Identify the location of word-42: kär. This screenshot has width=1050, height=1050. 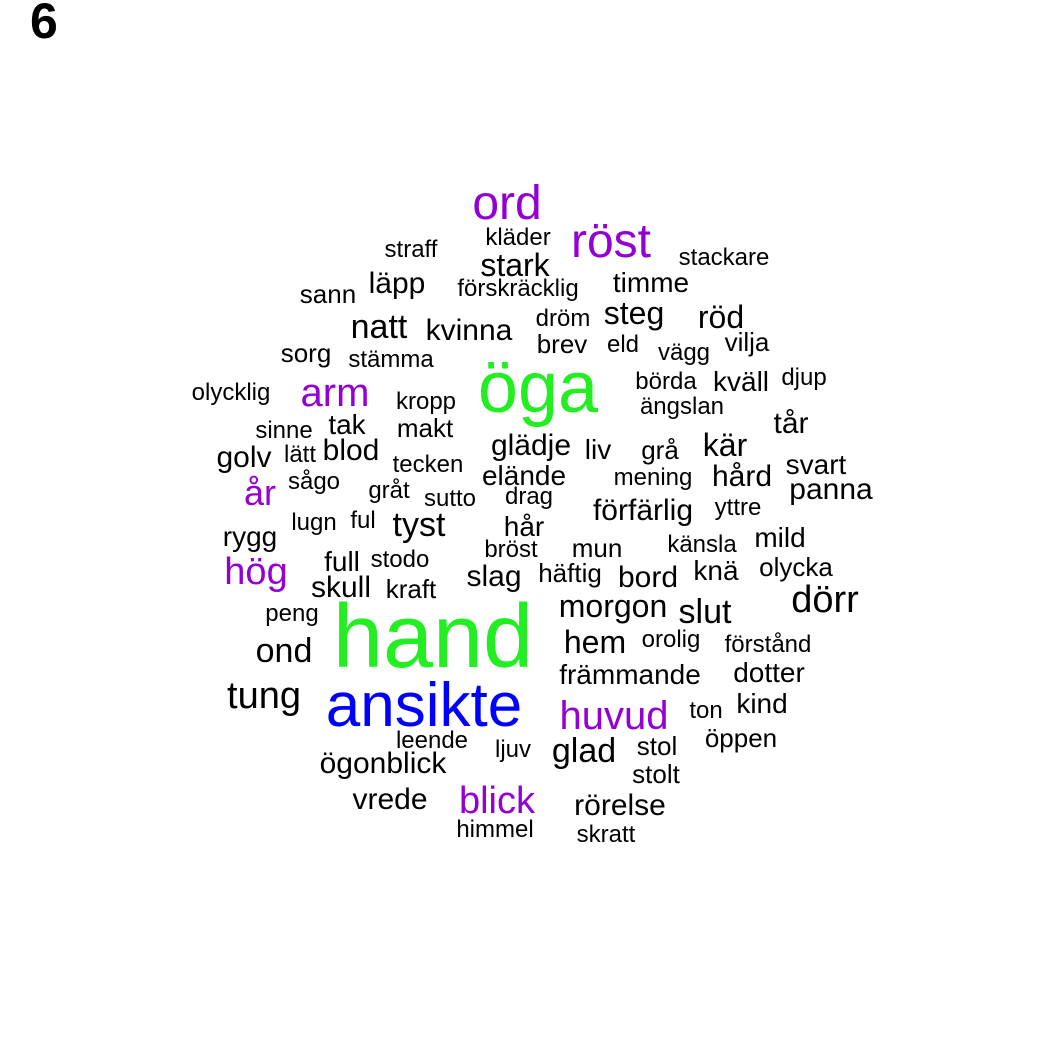
(725, 445).